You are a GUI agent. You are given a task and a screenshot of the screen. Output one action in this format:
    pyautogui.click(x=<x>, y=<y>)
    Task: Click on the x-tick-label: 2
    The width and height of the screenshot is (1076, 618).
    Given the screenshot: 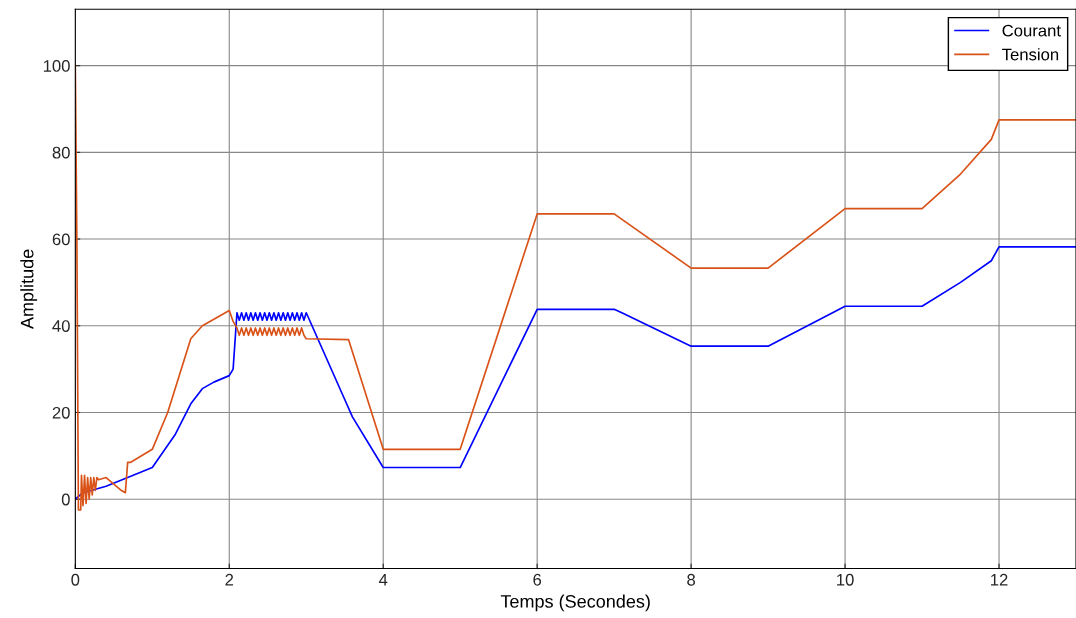 What is the action you would take?
    pyautogui.click(x=229, y=579)
    